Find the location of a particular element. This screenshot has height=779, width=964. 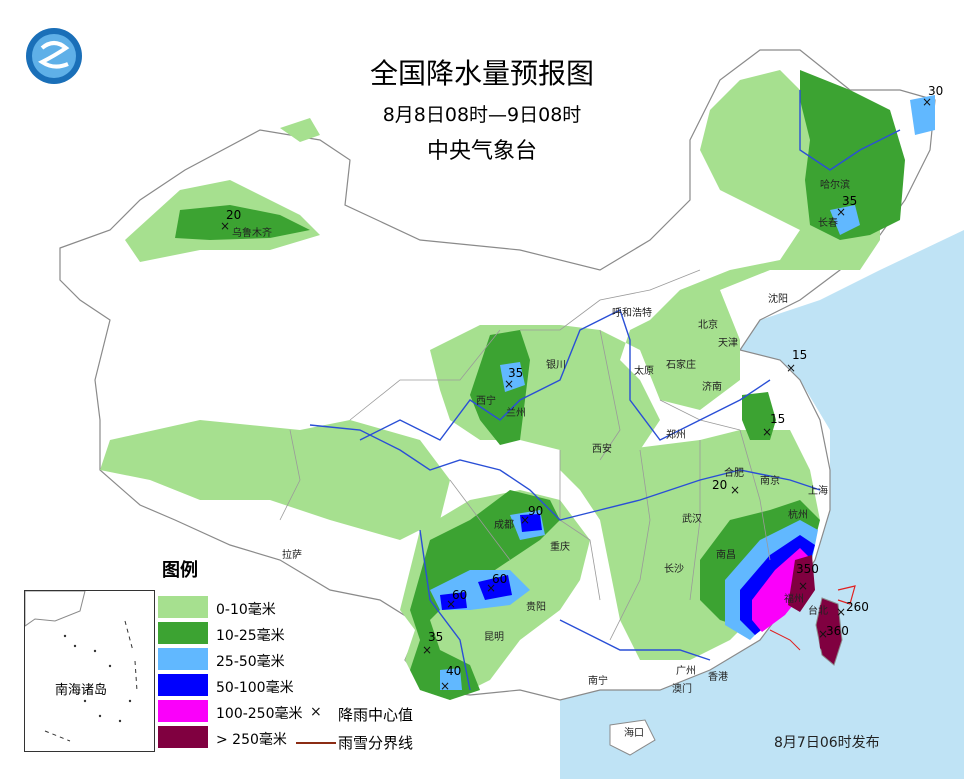

rainfall-center-value: 30 is located at coordinates (936, 91).